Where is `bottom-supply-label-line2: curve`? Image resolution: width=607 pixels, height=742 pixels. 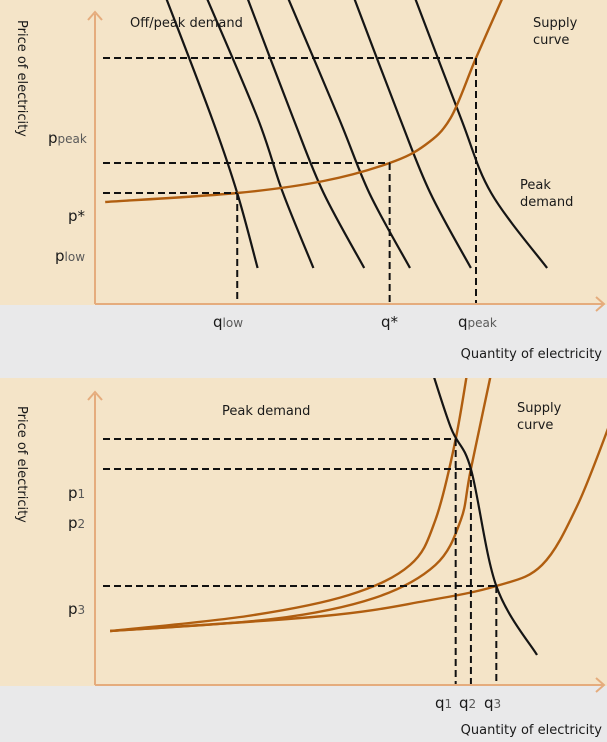 bottom-supply-label-line2: curve is located at coordinates (535, 425).